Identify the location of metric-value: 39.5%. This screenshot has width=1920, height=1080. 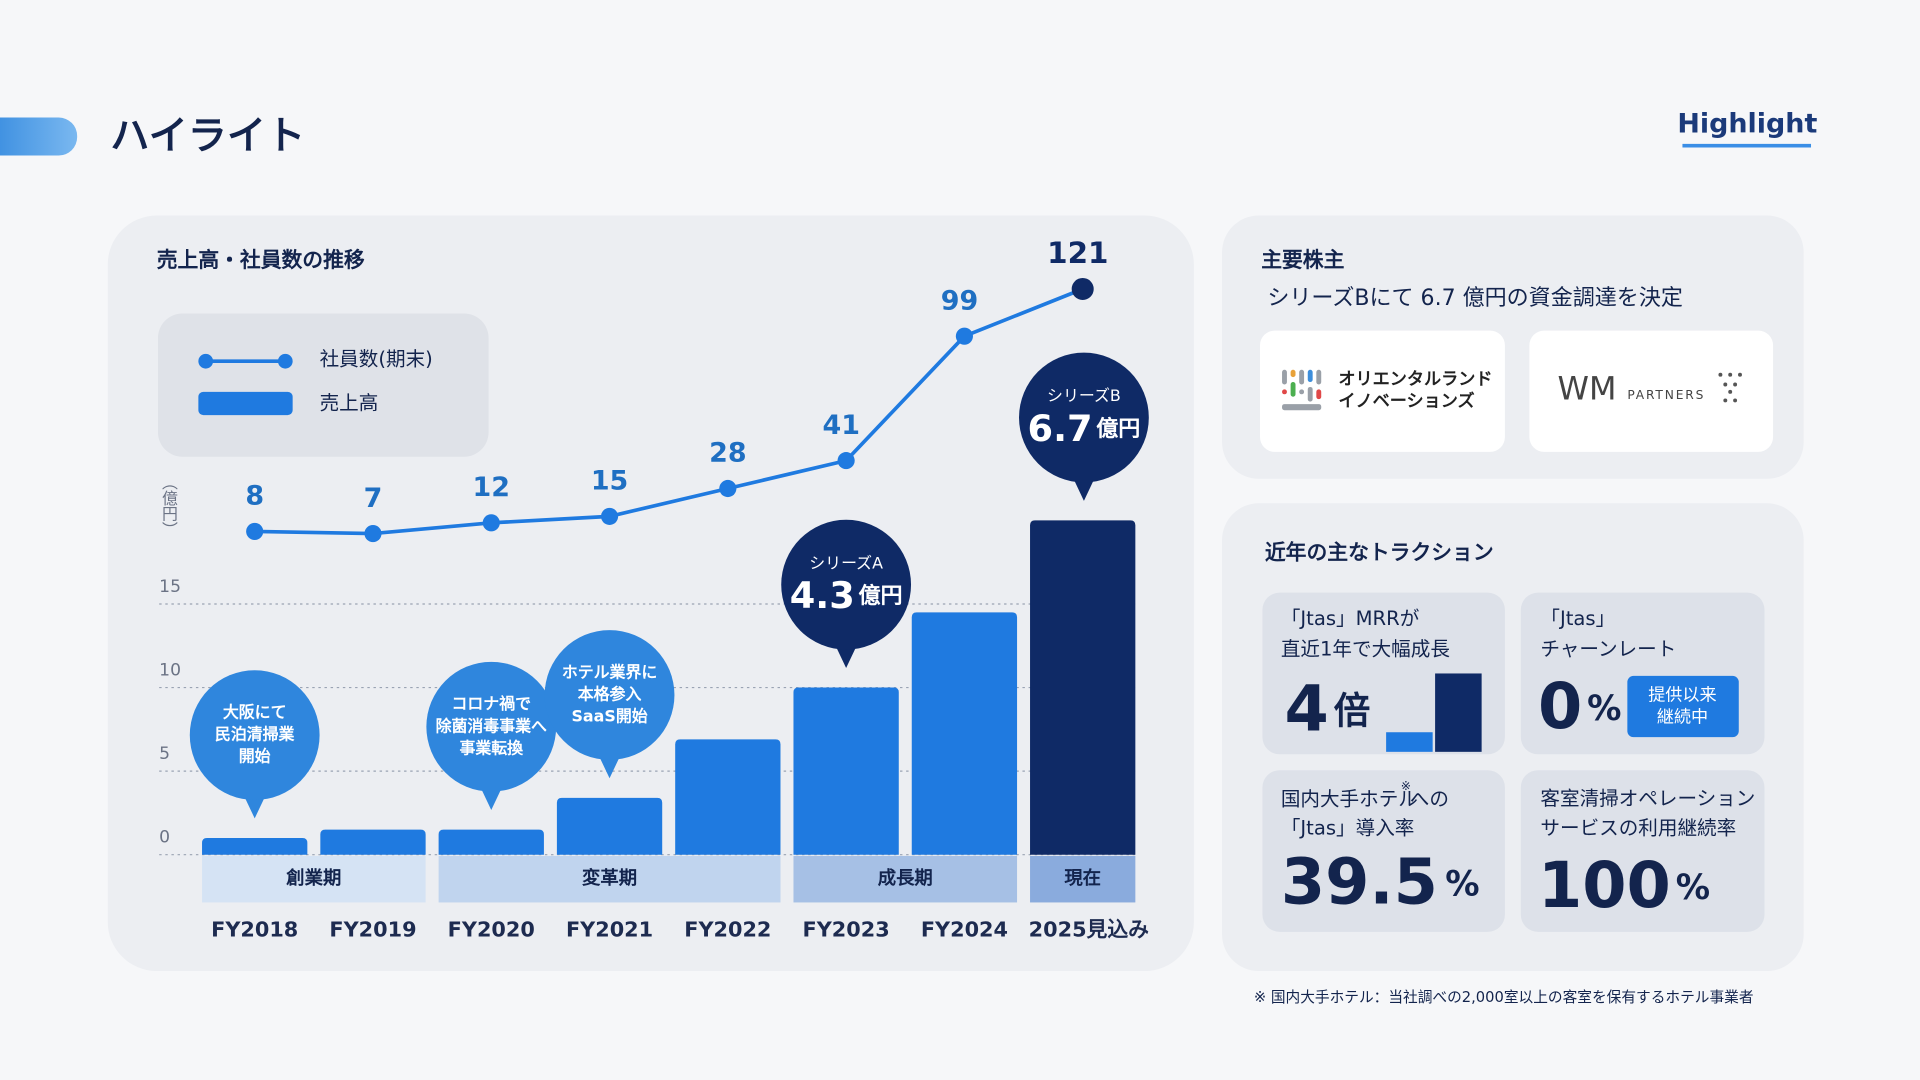
(1380, 882).